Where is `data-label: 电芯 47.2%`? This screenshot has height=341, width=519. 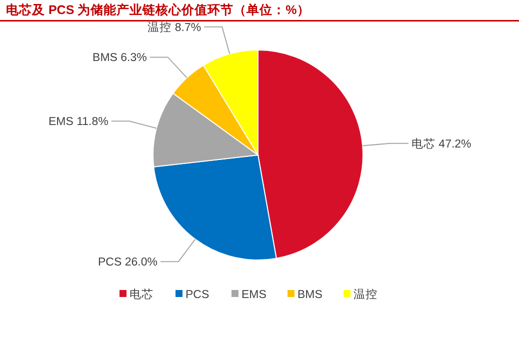
data-label: 电芯 47.2% is located at coordinates (441, 143).